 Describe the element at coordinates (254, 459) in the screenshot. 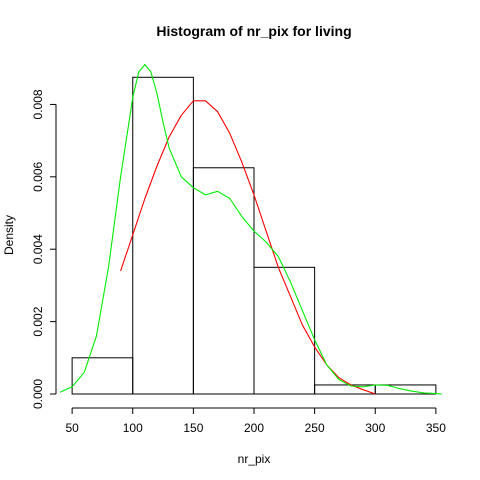

I see `x-axis-label: nr_pix` at that location.